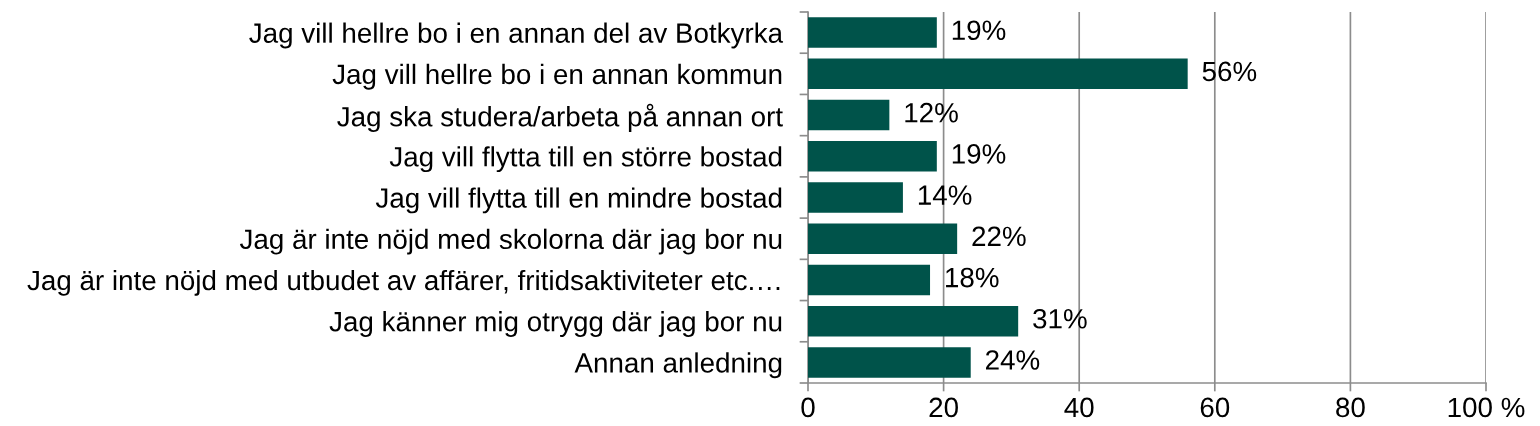  Describe the element at coordinates (999, 236) in the screenshot. I see `data-label: 22%` at that location.